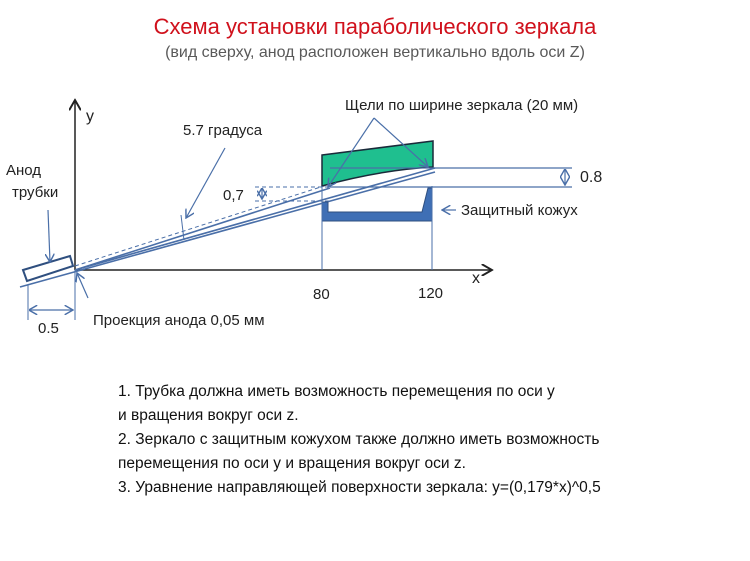  I want to click on x-axis-label: x, so click(476, 278).